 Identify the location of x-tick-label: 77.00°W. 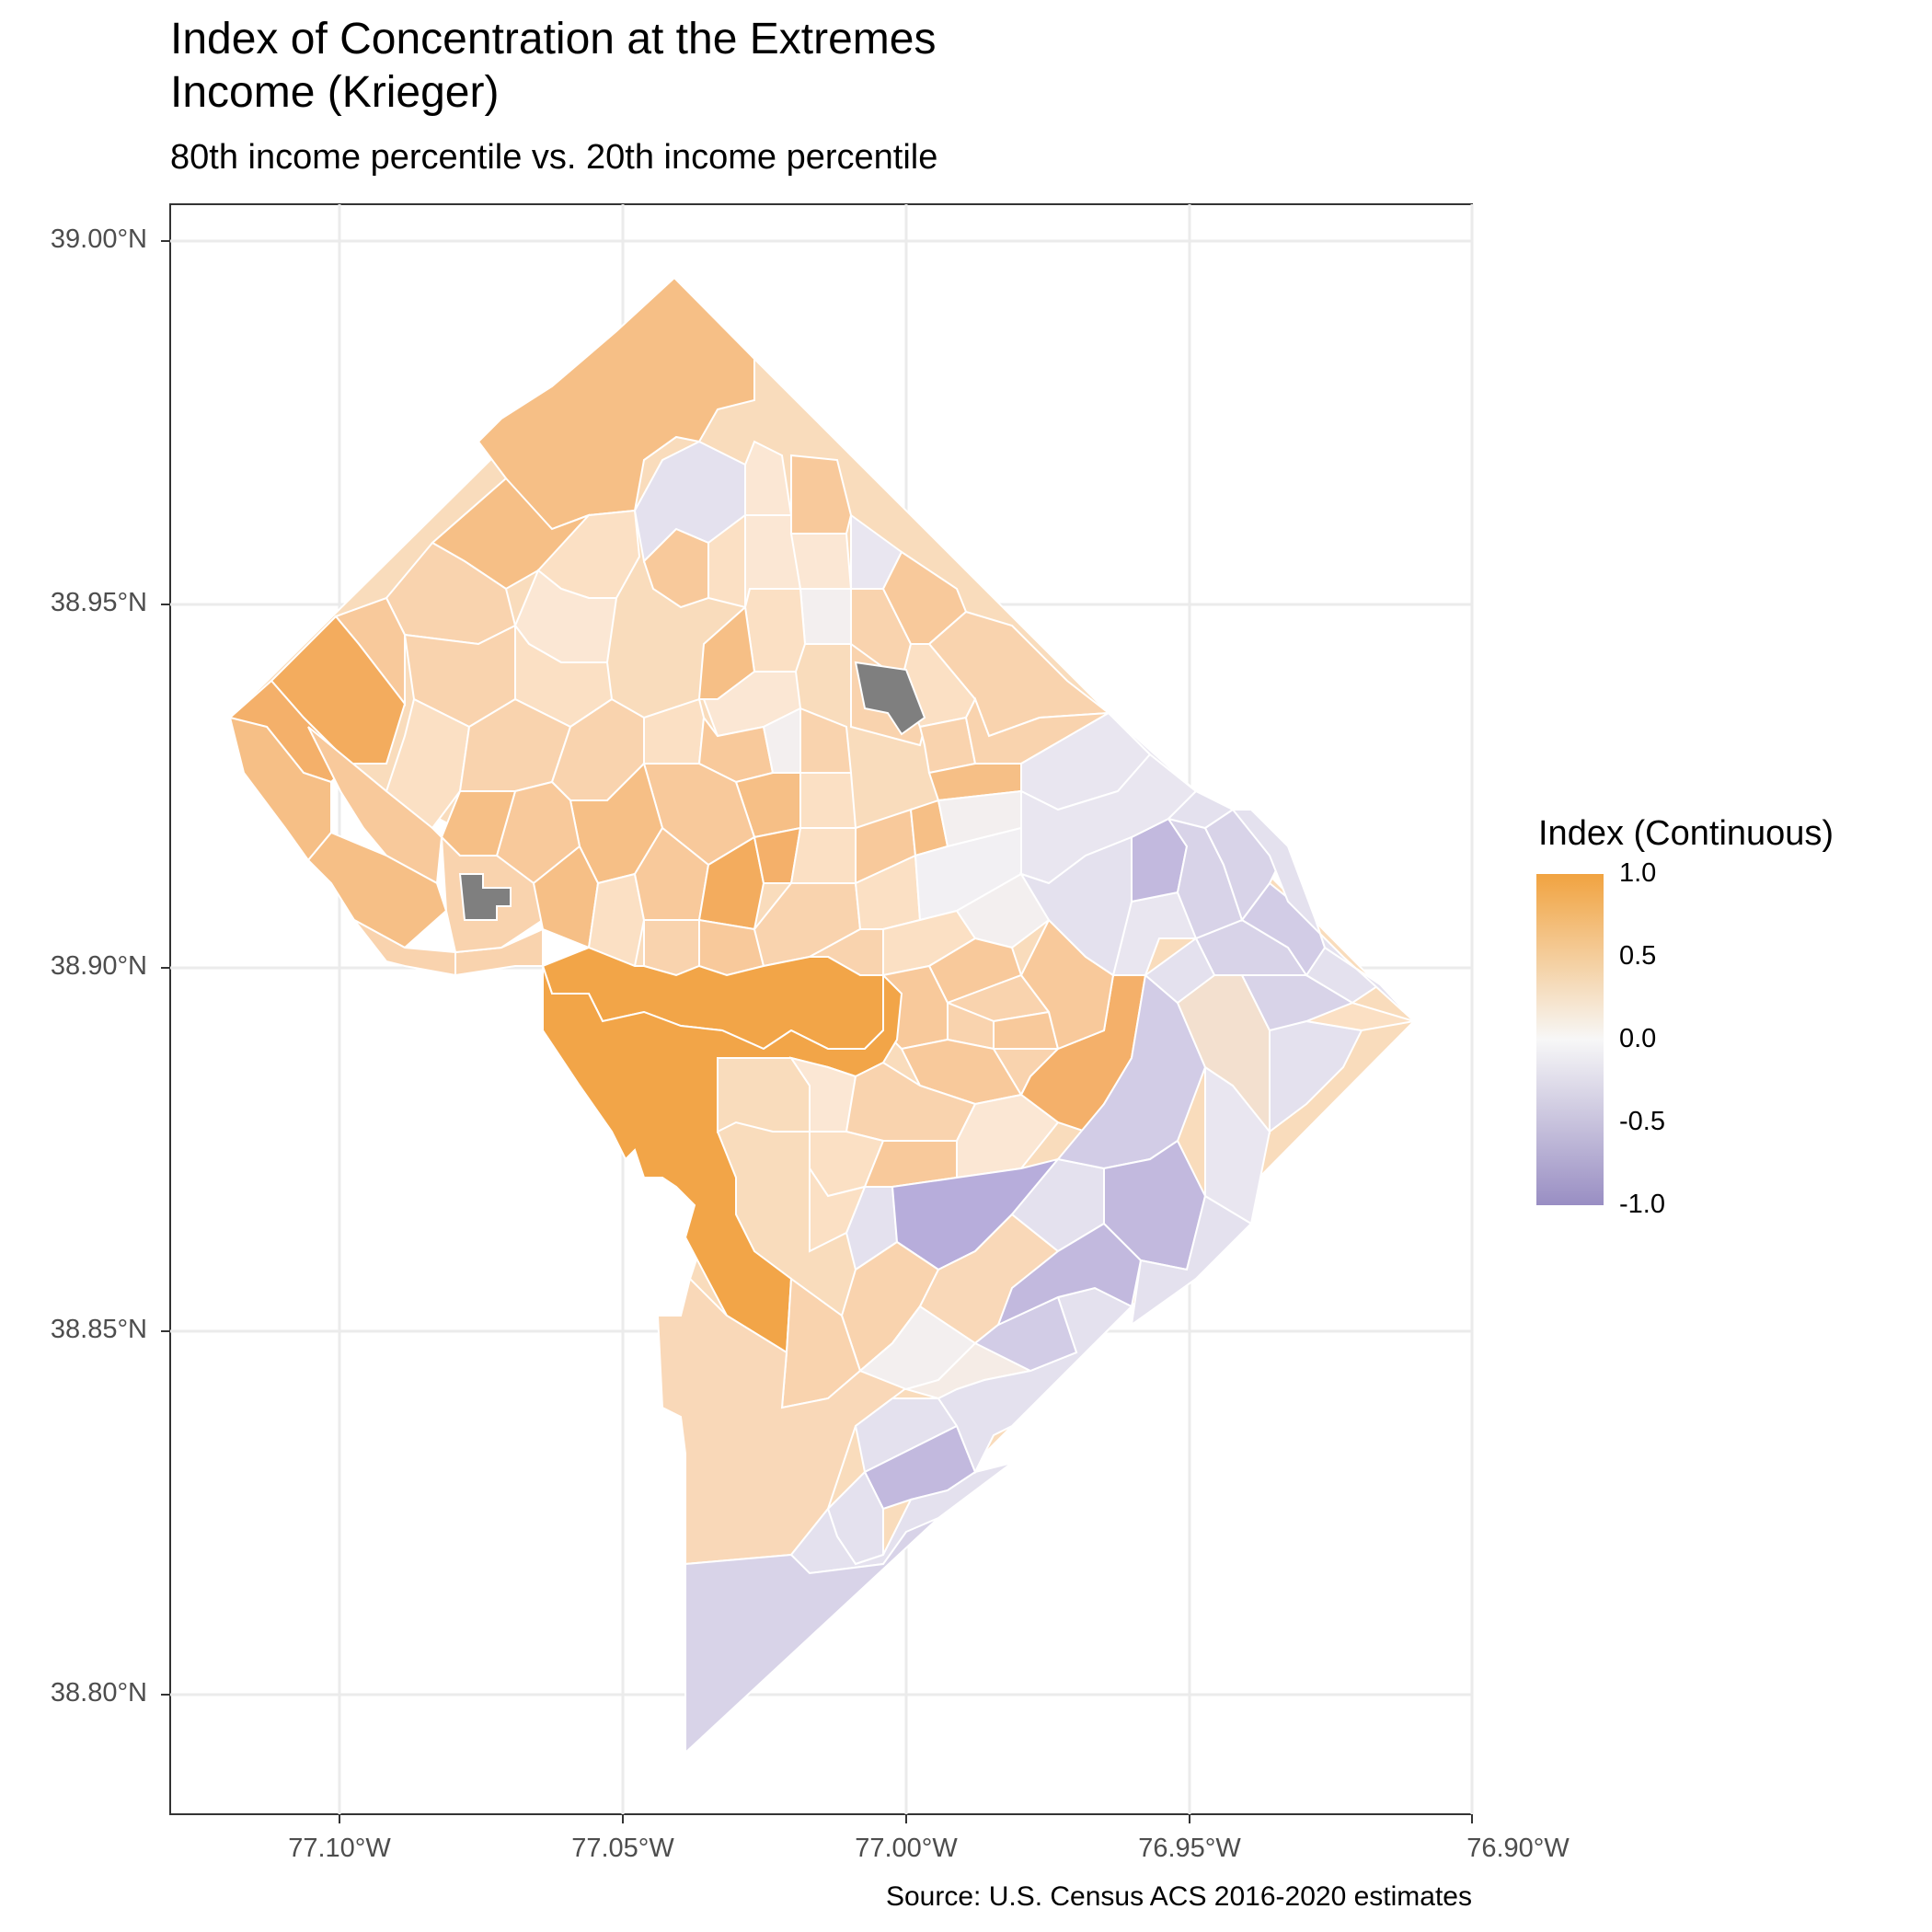
(906, 1848).